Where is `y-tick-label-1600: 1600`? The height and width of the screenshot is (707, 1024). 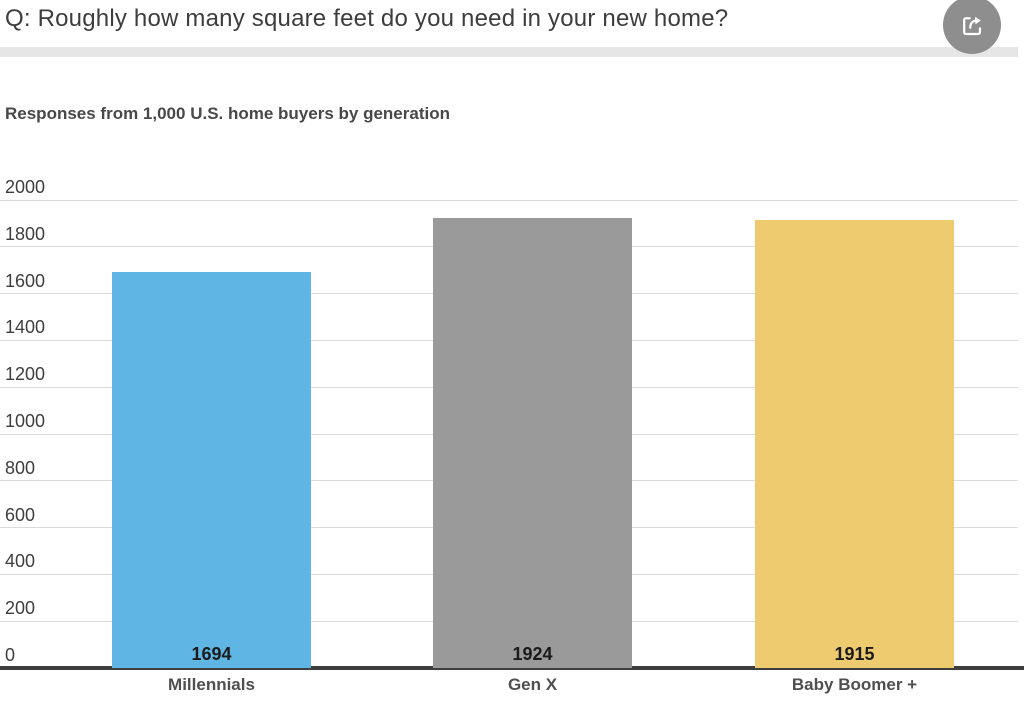
y-tick-label-1600: 1600 is located at coordinates (25, 280).